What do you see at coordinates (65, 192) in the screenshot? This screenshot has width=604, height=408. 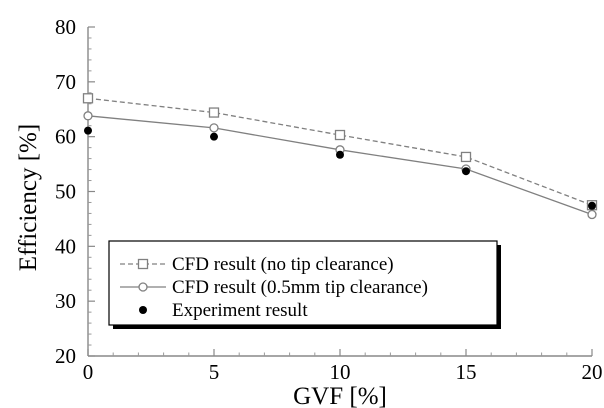 I see `y-tick-label: 50` at bounding box center [65, 192].